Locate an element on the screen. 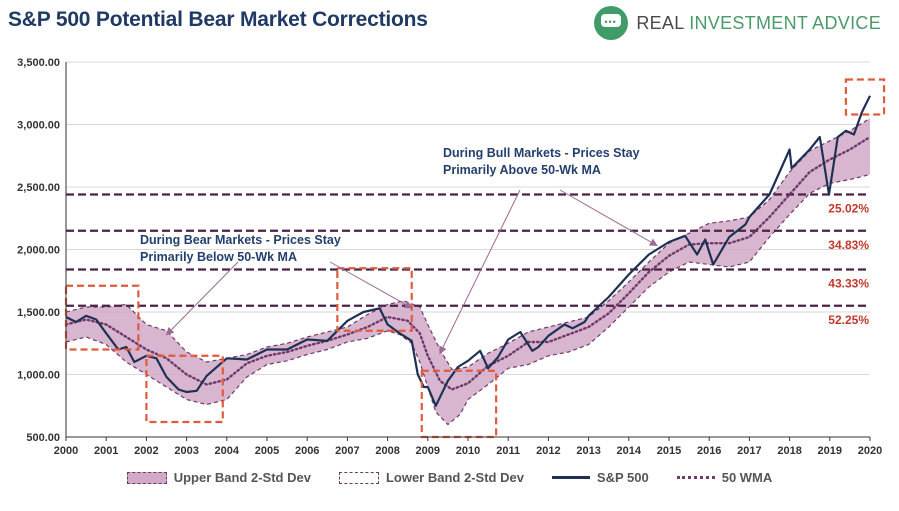 The height and width of the screenshot is (511, 899). x-tick-label: 2001 is located at coordinates (106, 451).